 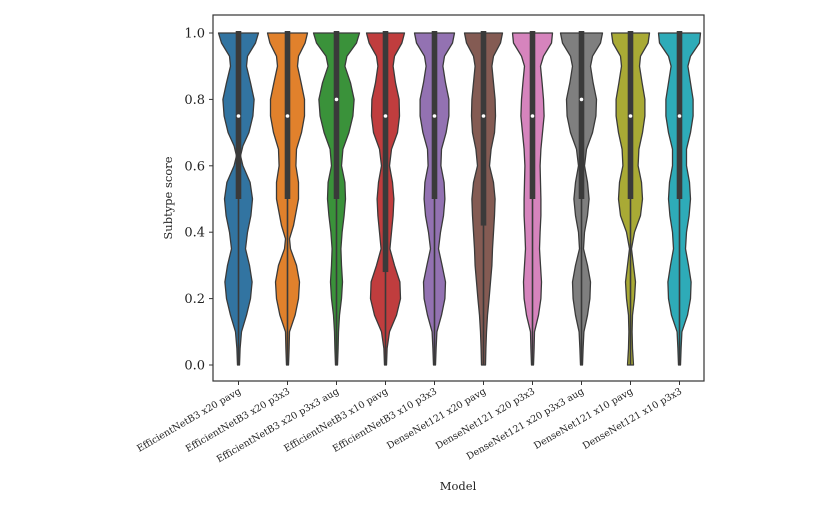 What do you see at coordinates (194, 34) in the screenshot?
I see `y-tick-label: 1.0` at bounding box center [194, 34].